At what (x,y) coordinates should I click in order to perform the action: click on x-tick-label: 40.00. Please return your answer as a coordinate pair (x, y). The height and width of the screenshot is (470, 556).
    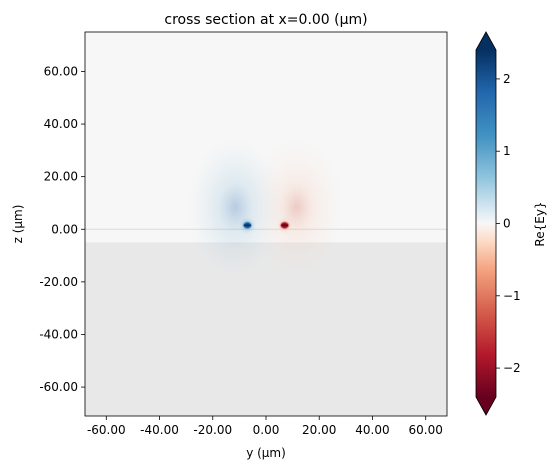
    Looking at the image, I should click on (372, 430).